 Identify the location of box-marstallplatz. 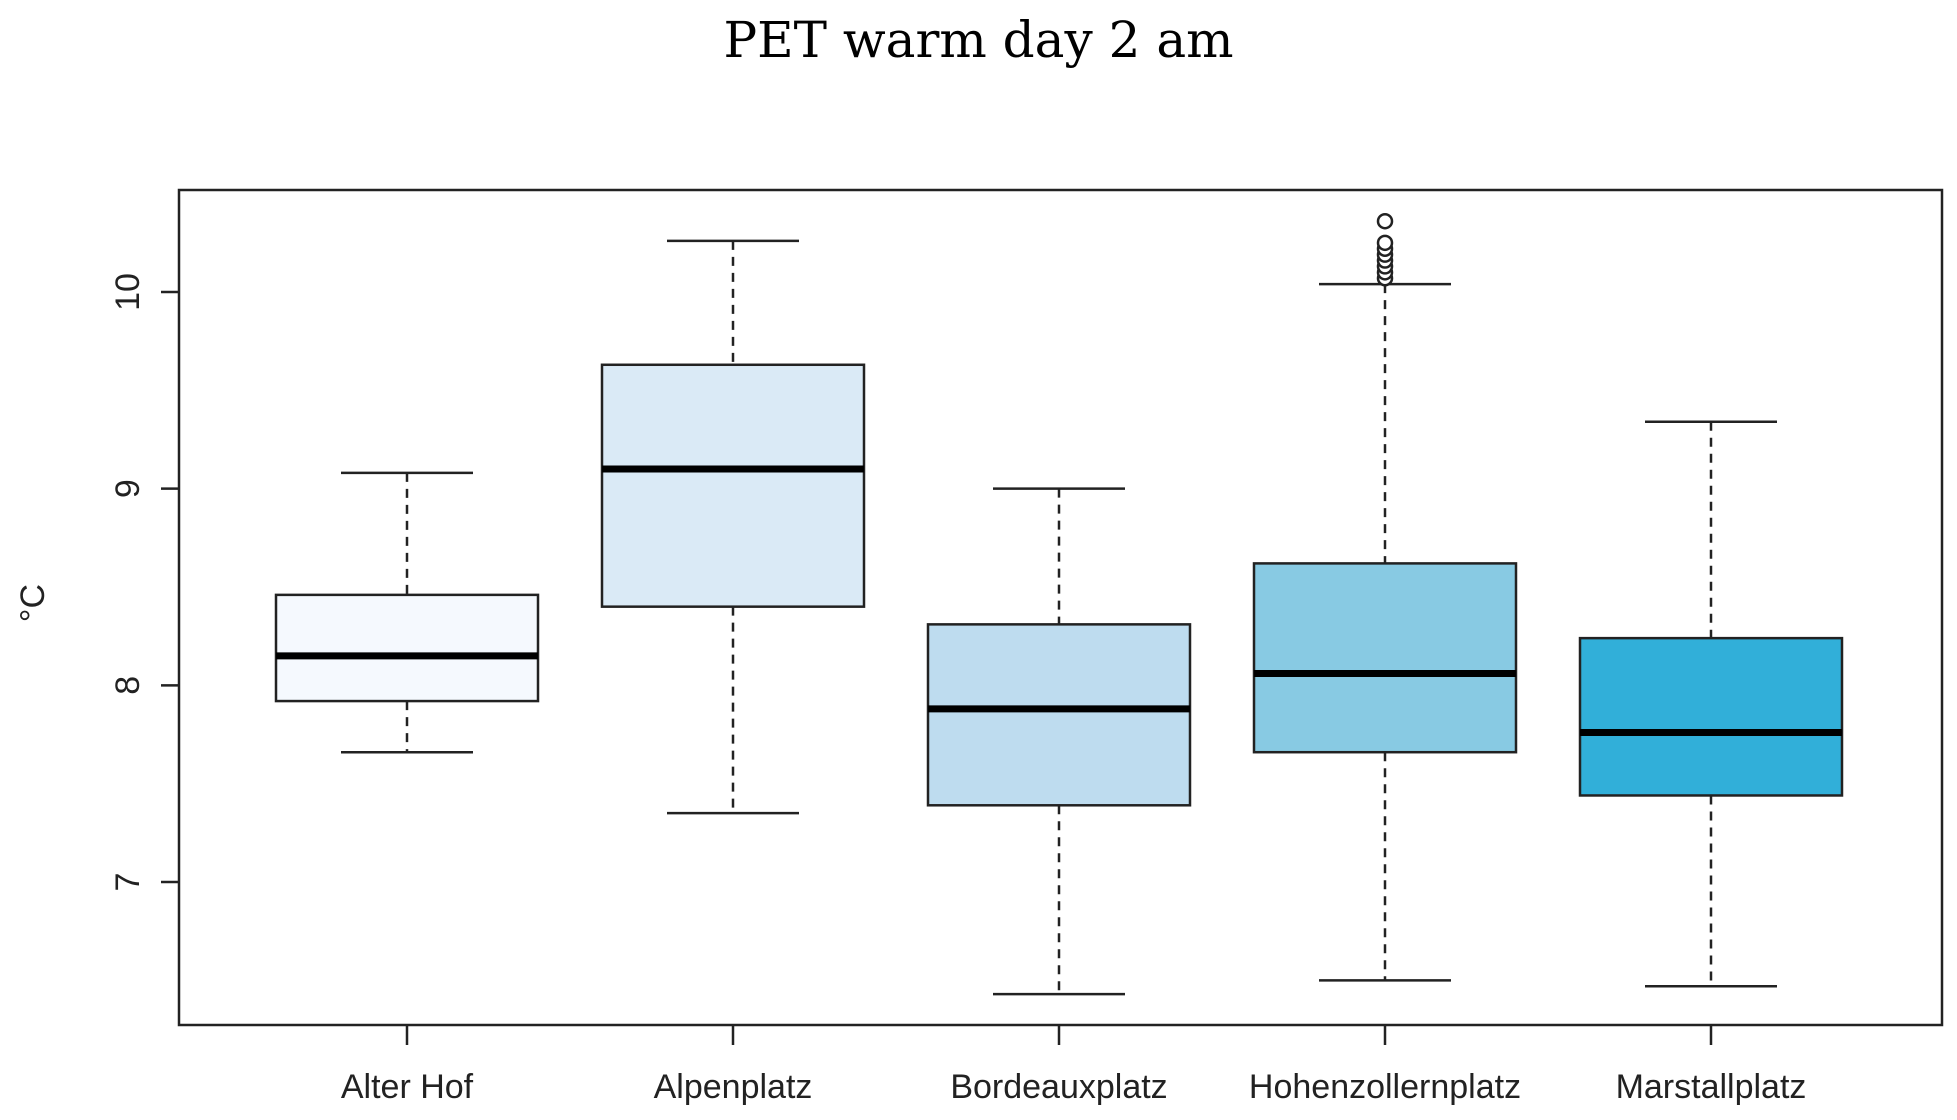
(1711, 704).